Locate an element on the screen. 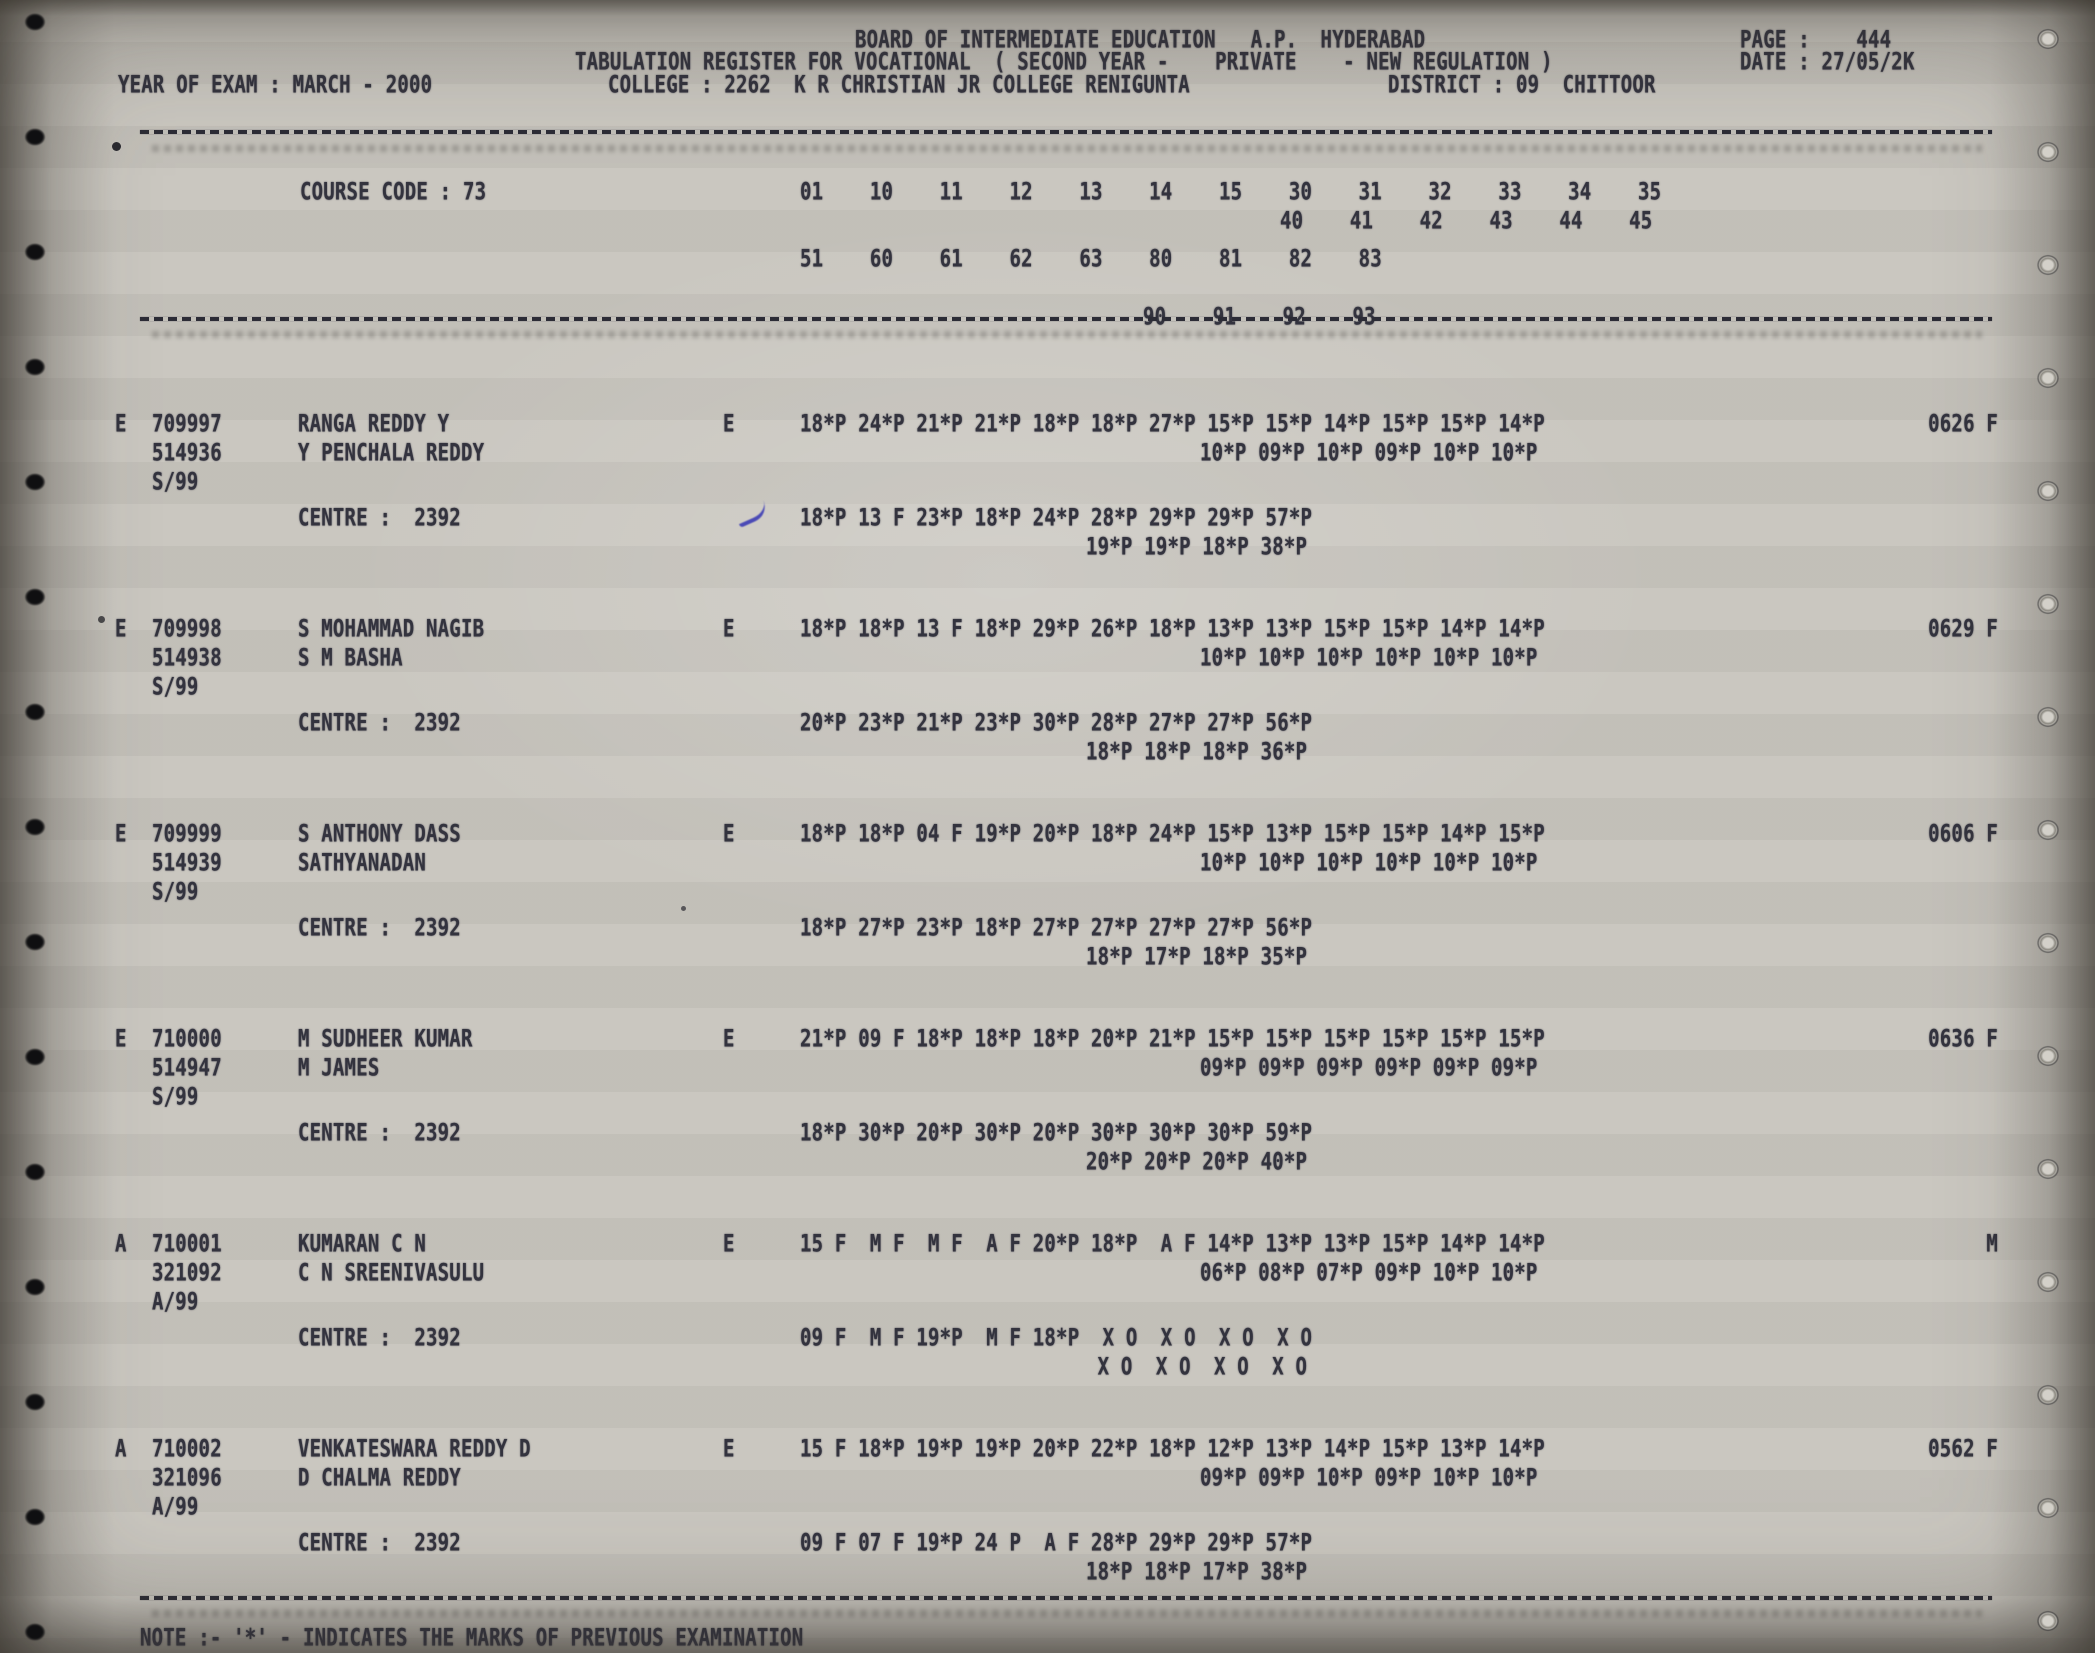  result-total: 0606 F is located at coordinates (1963, 834).